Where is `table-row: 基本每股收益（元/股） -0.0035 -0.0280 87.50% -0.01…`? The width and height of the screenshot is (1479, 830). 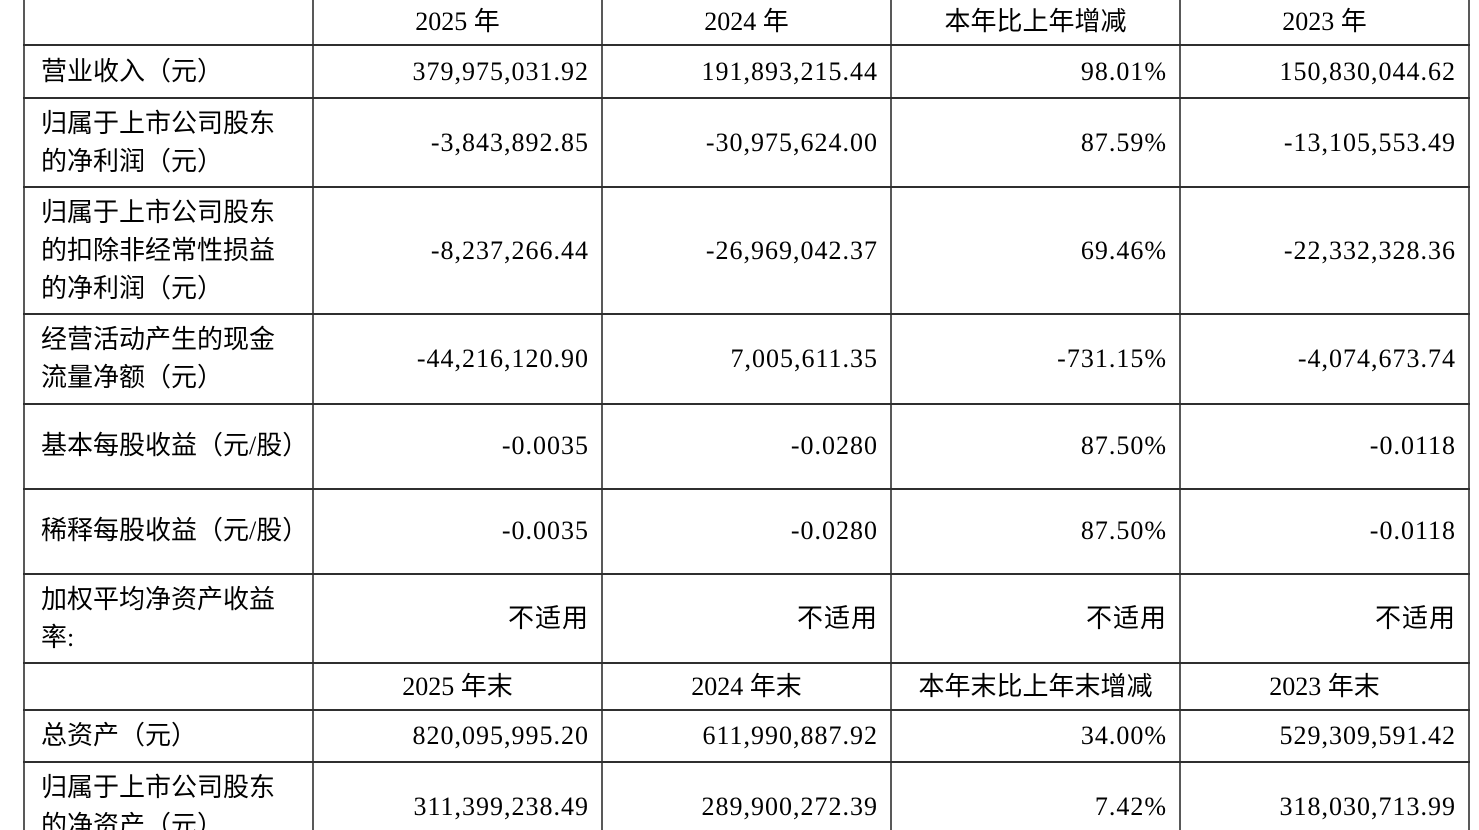
table-row: 基本每股收益（元/股） -0.0035 -0.0280 87.50% -0.01… is located at coordinates (746, 446).